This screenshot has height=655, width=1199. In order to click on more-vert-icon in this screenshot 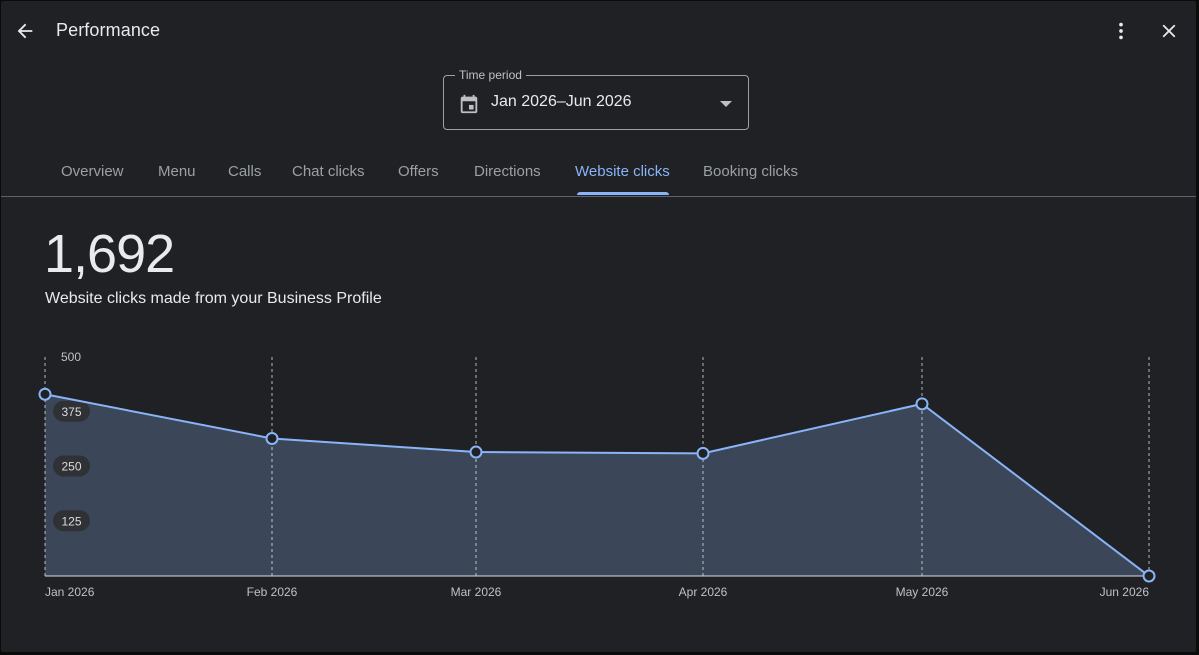, I will do `click(1121, 31)`.